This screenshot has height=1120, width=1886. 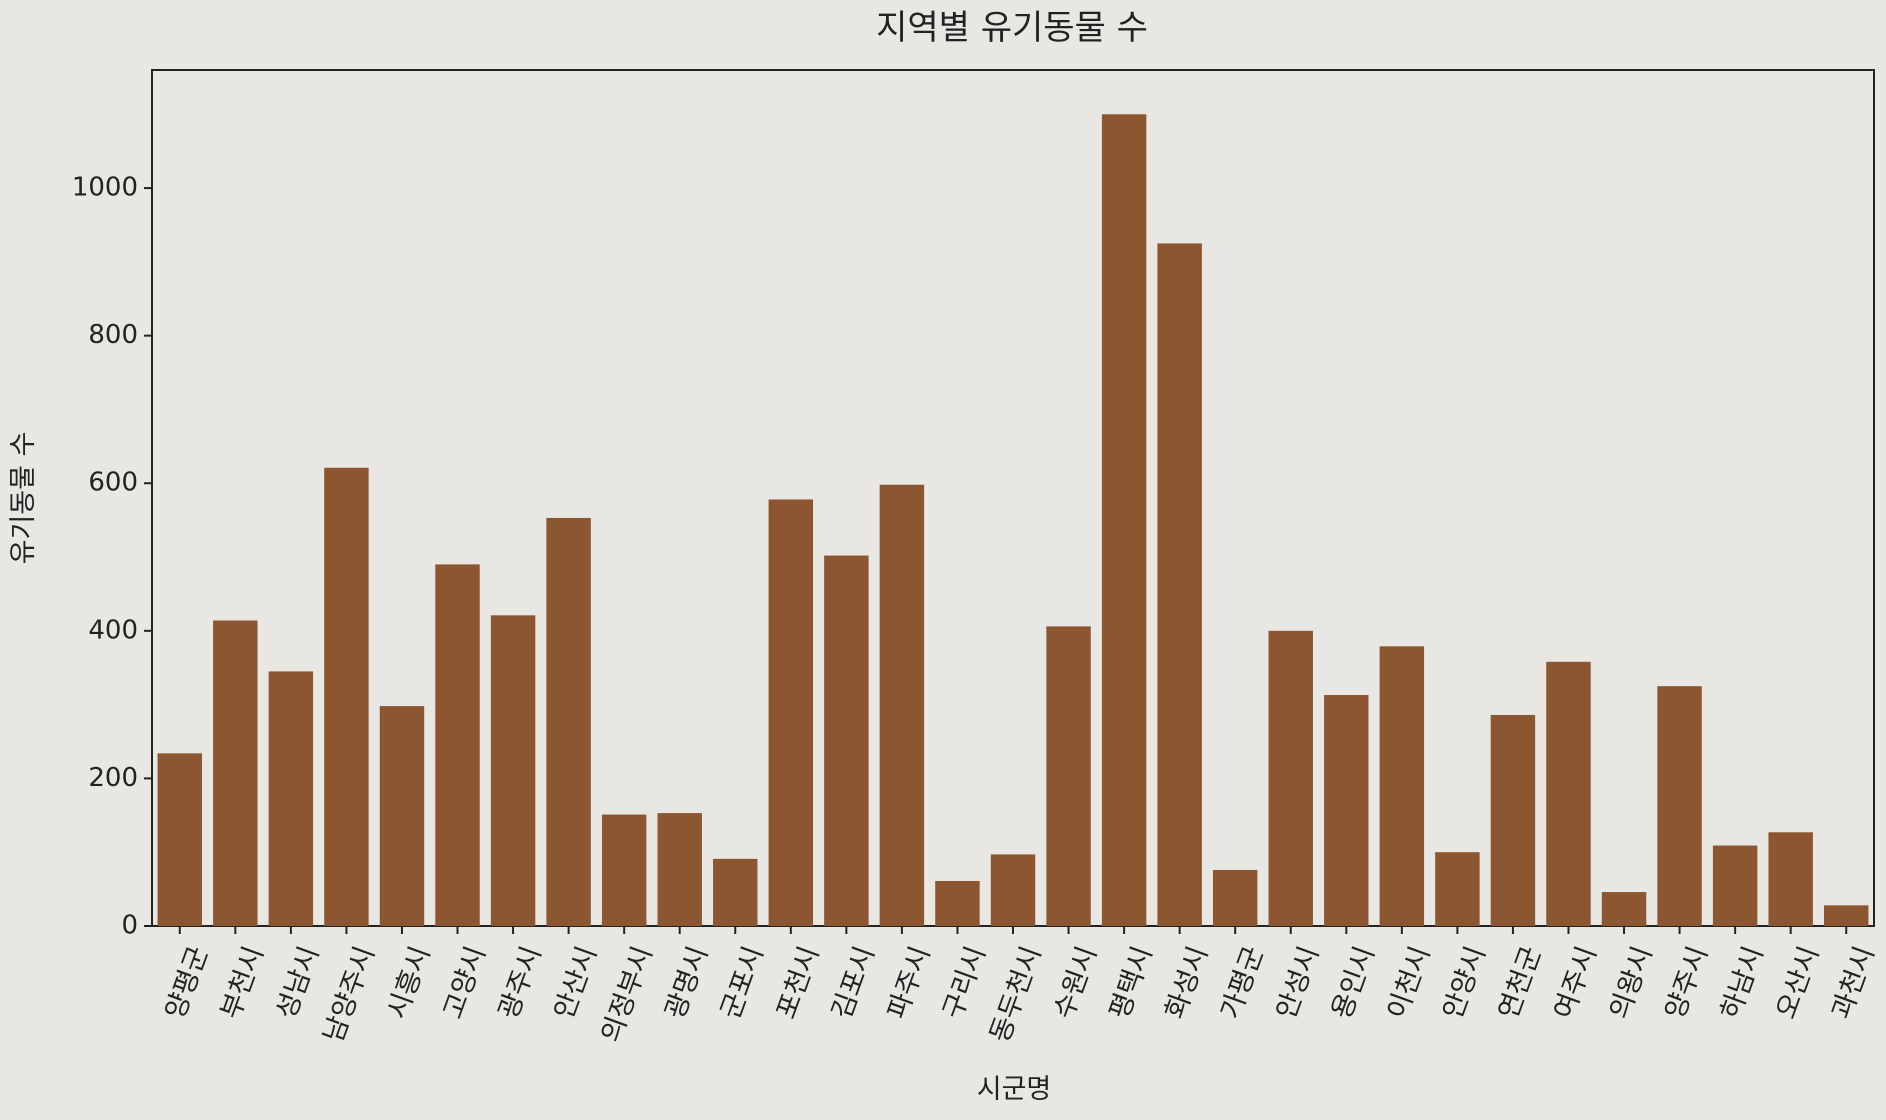 What do you see at coordinates (1742, 982) in the screenshot?
I see `x-tick-label: 하남시` at bounding box center [1742, 982].